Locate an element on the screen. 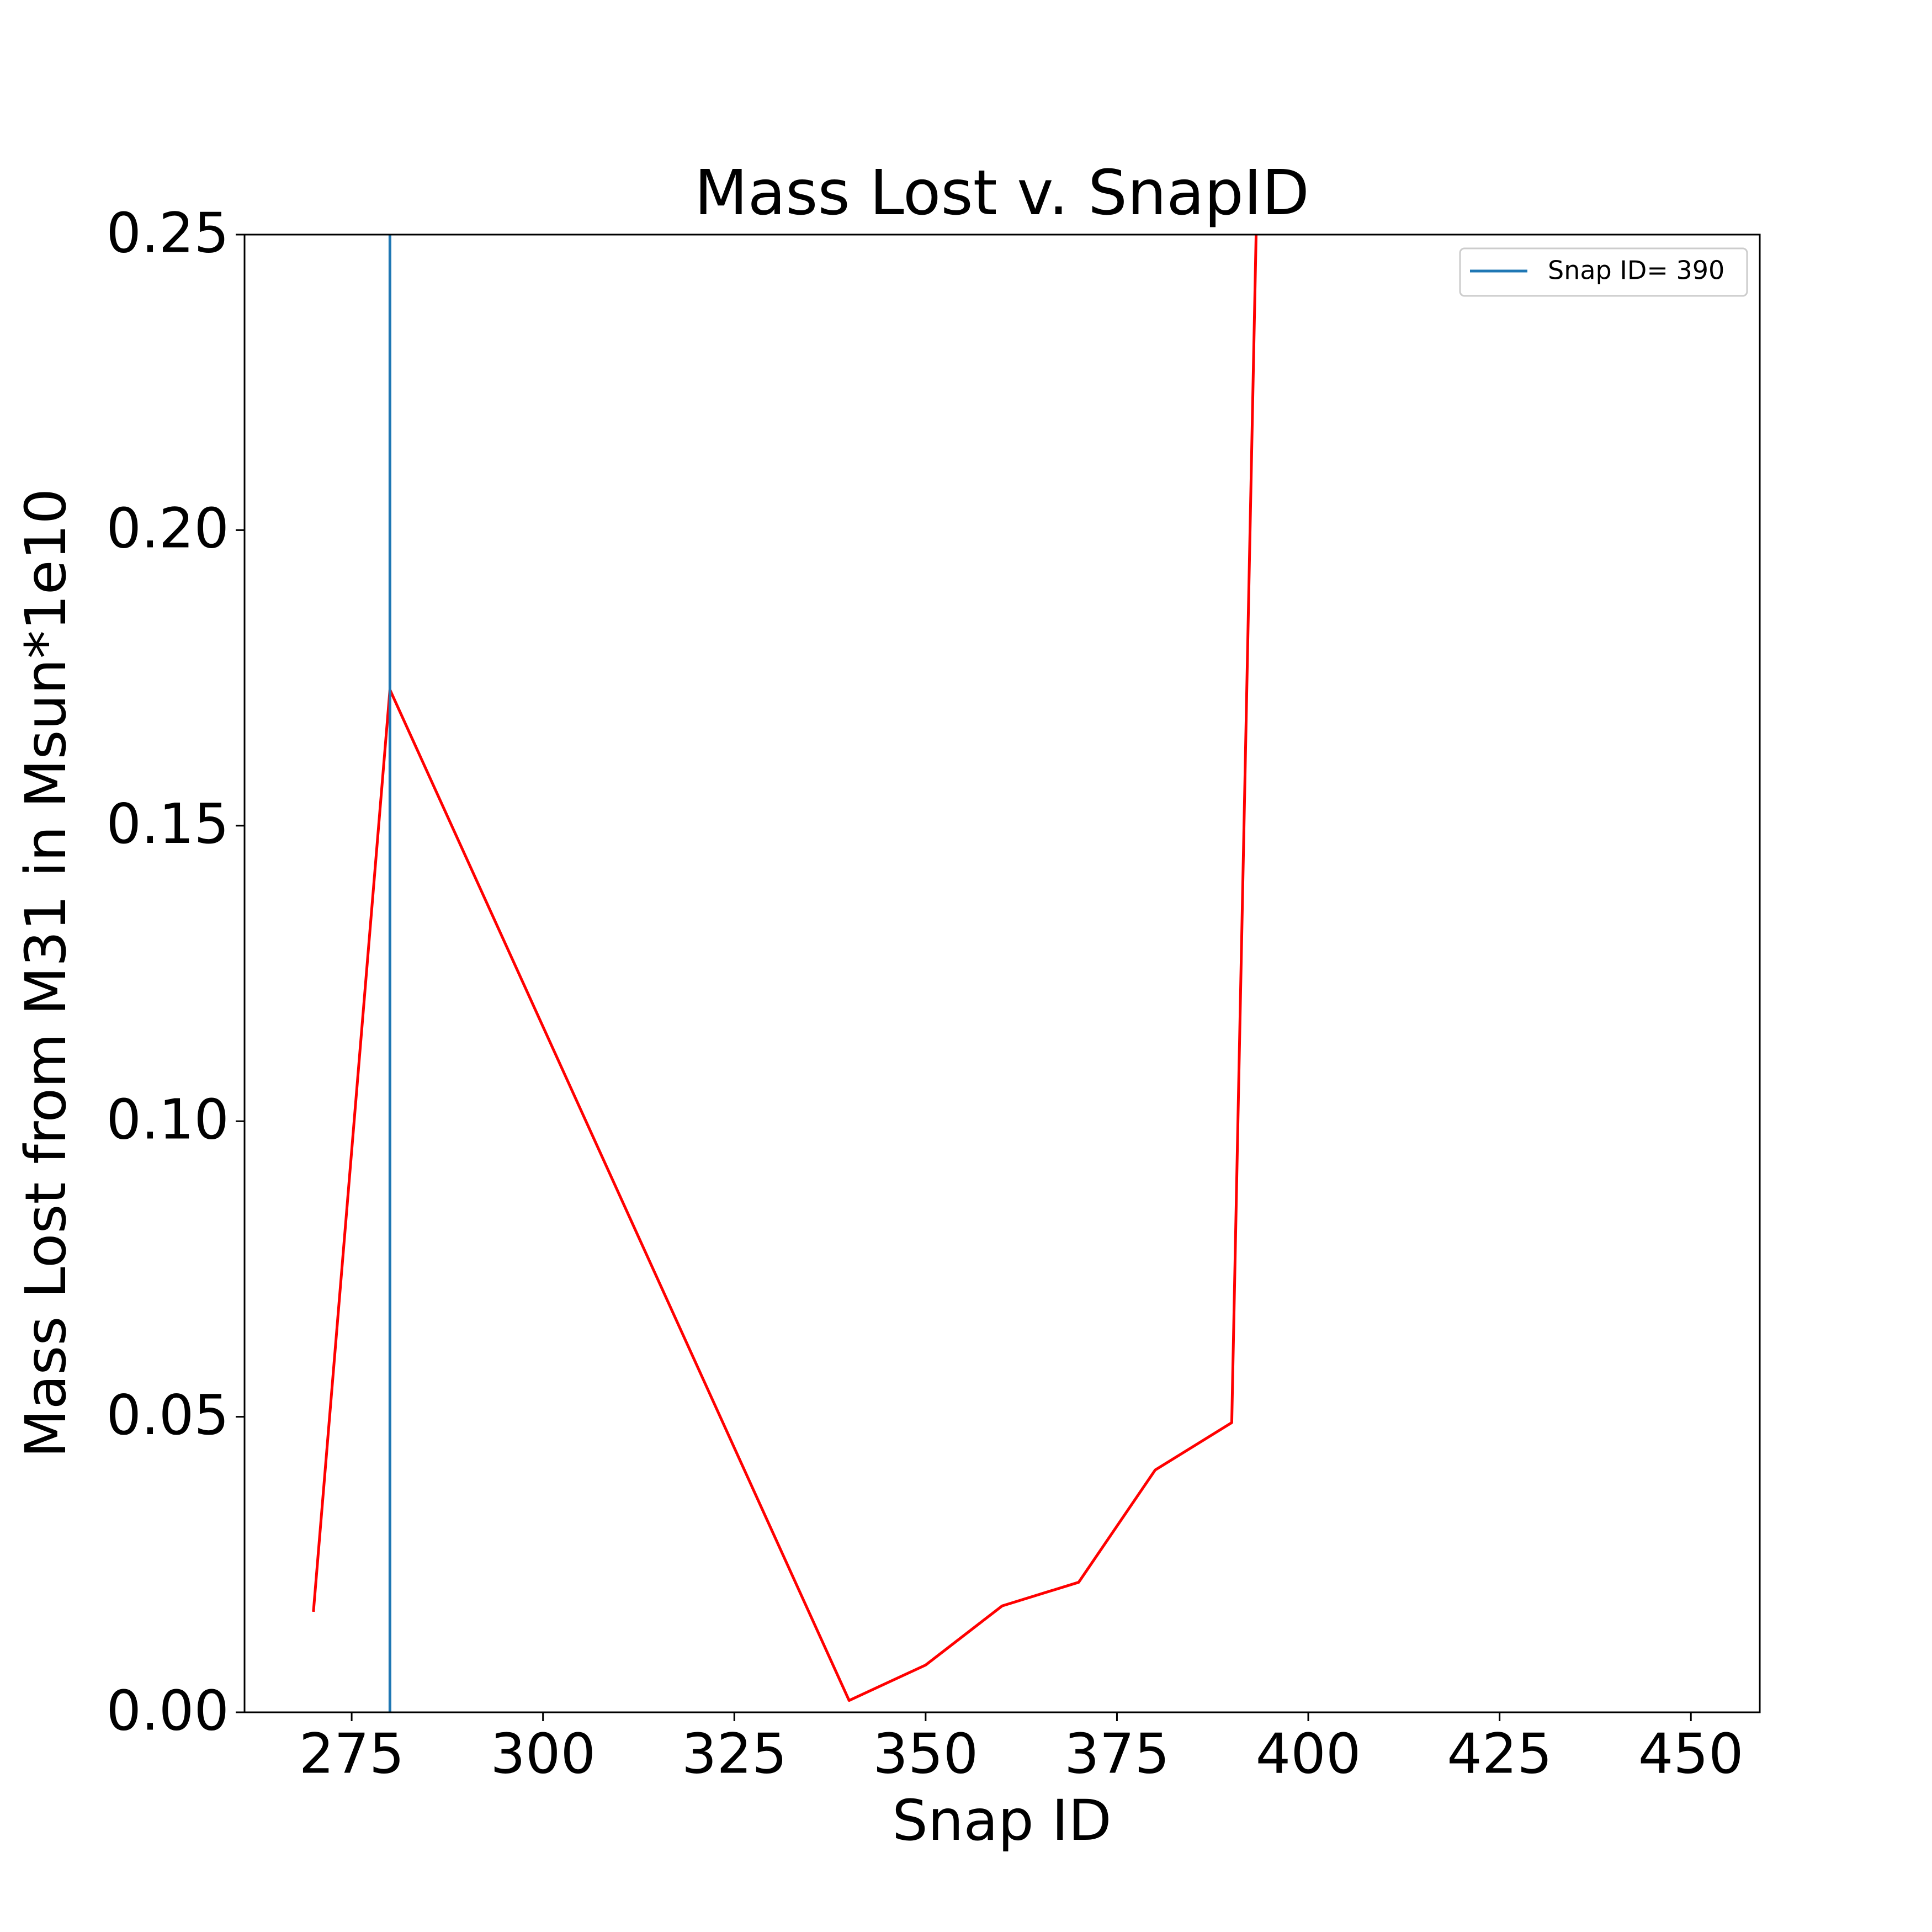 Image resolution: width=1932 pixels, height=1932 pixels. y-tick-label: 0.20 is located at coordinates (168, 529).